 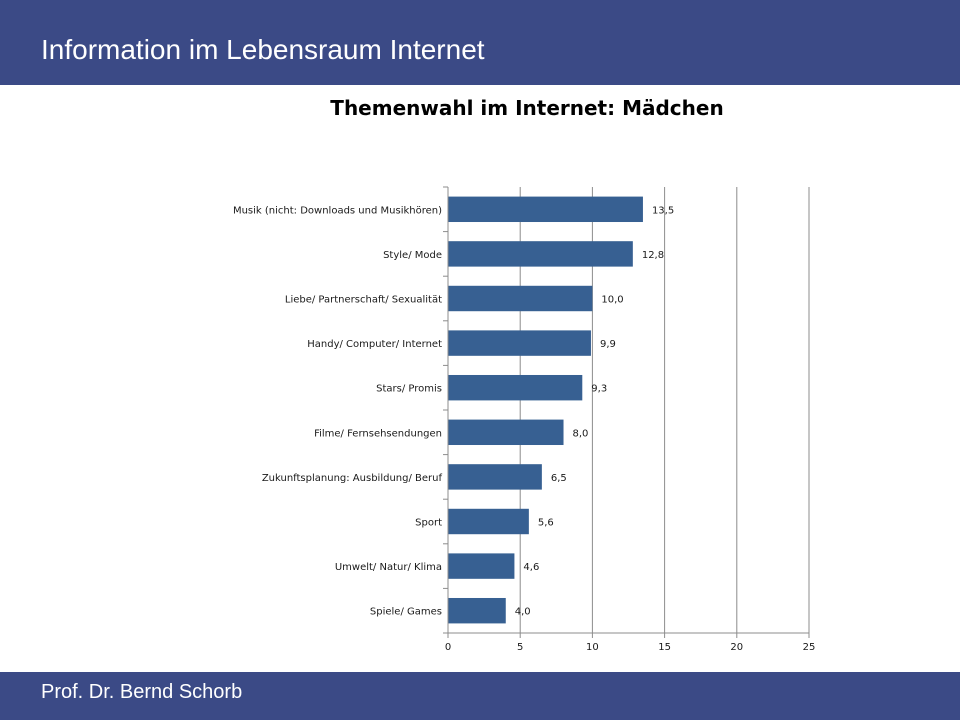 What do you see at coordinates (520, 647) in the screenshot?
I see `x-tick-label: 5` at bounding box center [520, 647].